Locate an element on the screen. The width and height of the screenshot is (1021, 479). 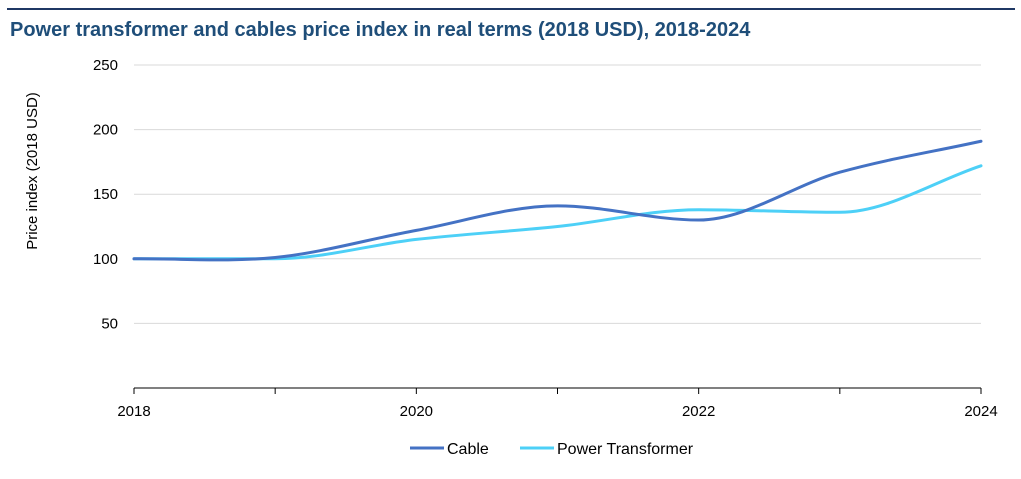
y-axis-label: Price index (2018 USD) is located at coordinates (32, 171).